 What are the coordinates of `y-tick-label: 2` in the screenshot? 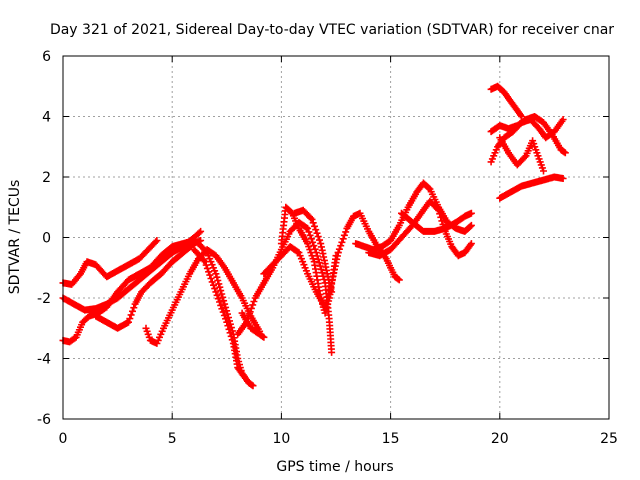 It's located at (46, 178).